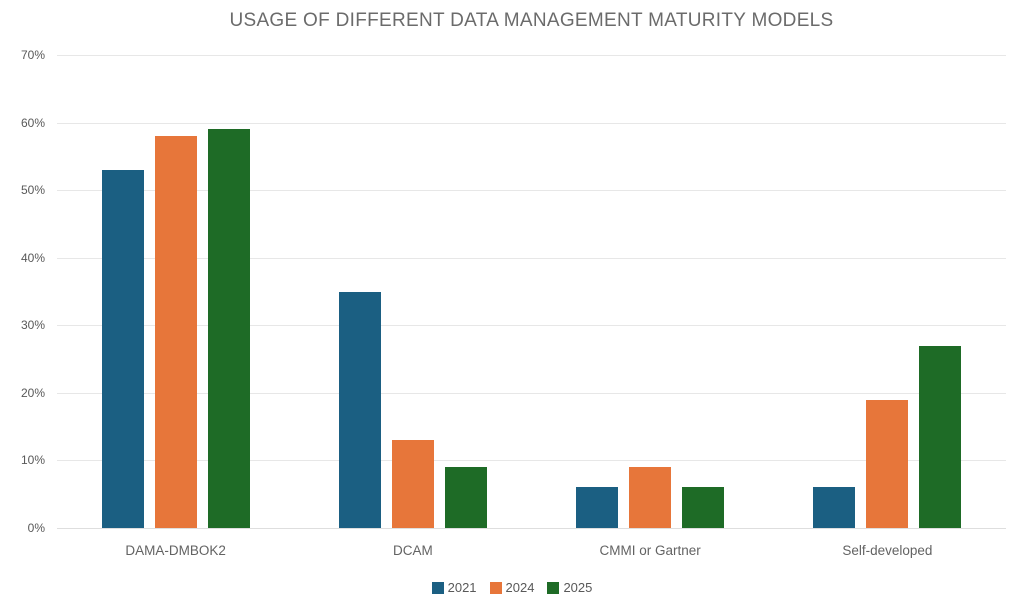  I want to click on y-axis-tick-label: 10%, so click(32, 460).